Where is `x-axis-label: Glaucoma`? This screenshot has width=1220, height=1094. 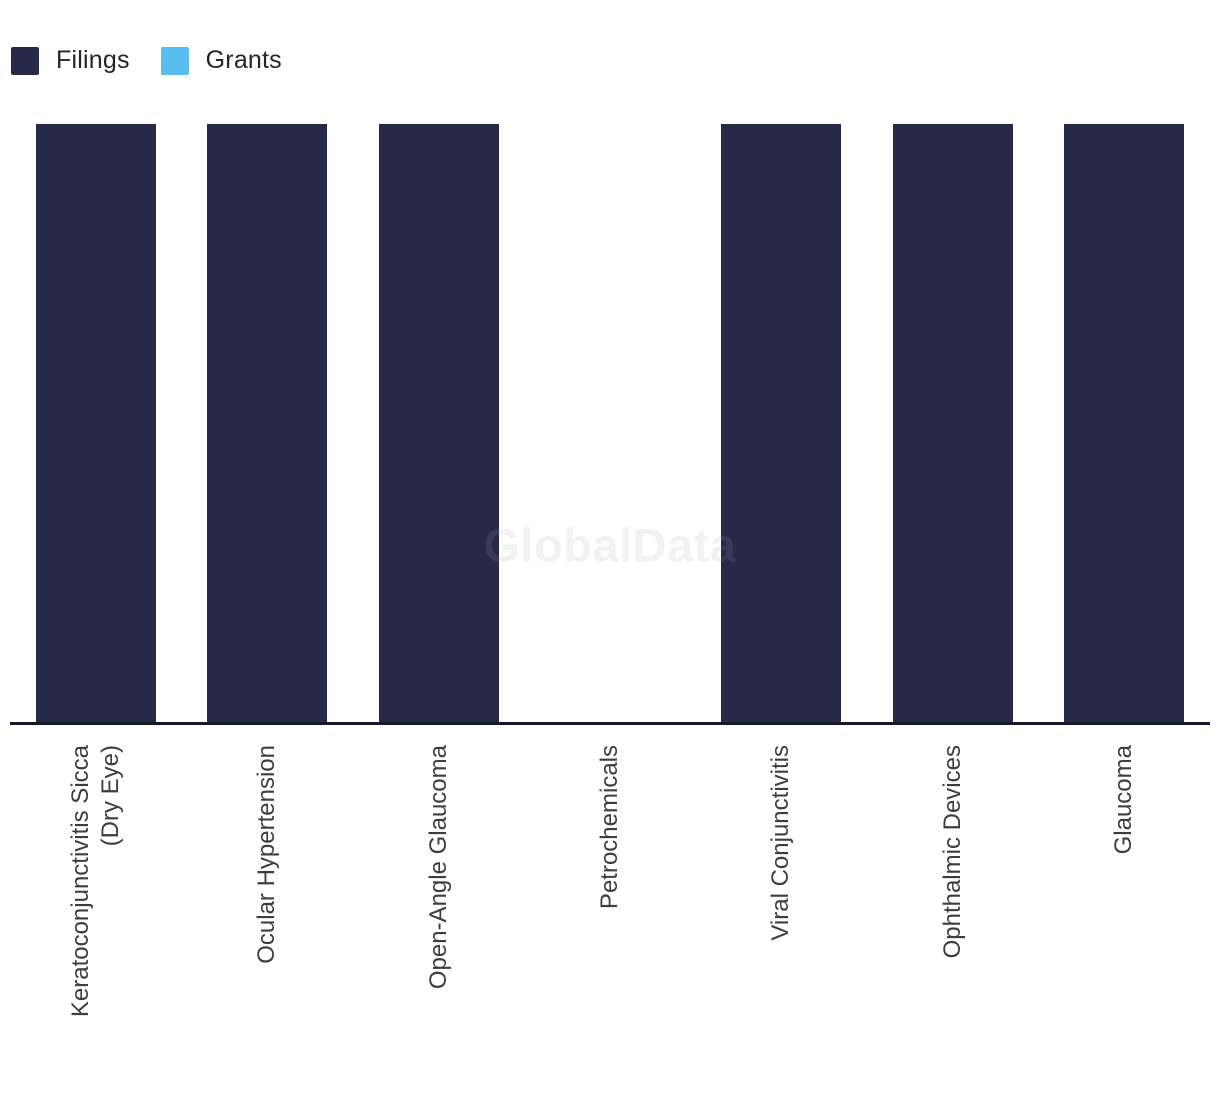 x-axis-label: Glaucoma is located at coordinates (1124, 800).